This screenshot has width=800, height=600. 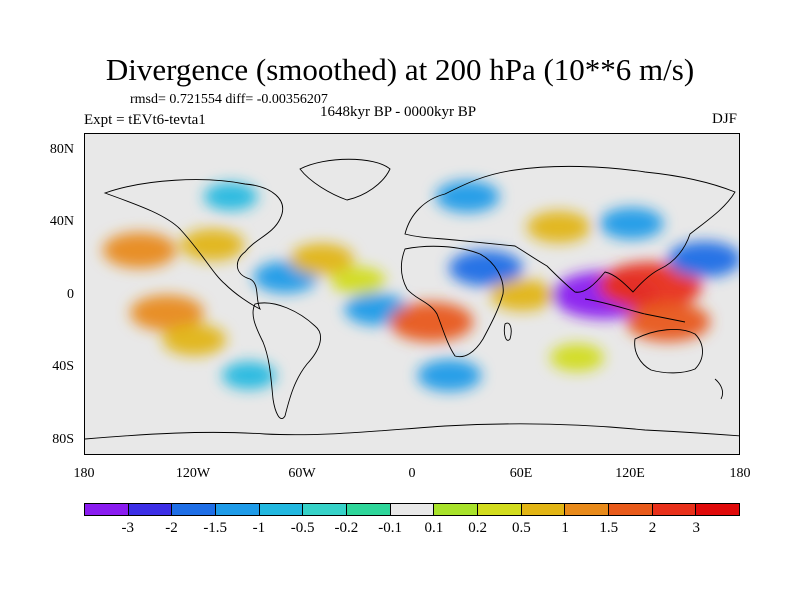 What do you see at coordinates (521, 528) in the screenshot?
I see `colorbar-label: 0.5` at bounding box center [521, 528].